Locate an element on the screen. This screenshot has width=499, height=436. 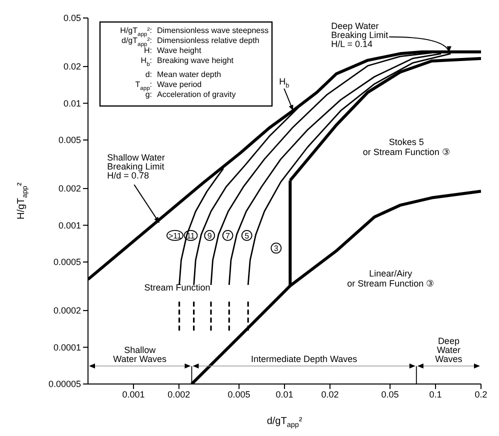
y-tick-label: 0.005 is located at coordinates (69, 140).